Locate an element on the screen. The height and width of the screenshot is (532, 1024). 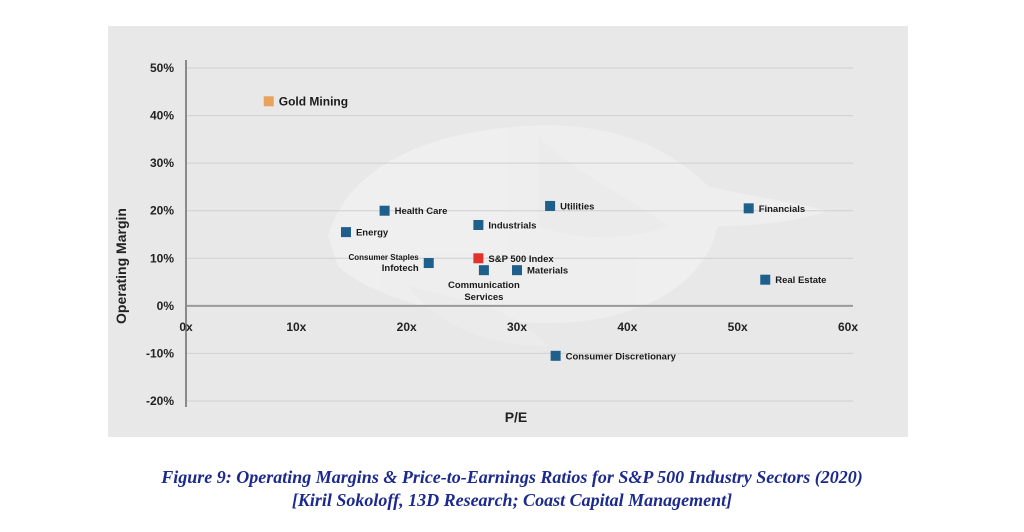
data-point-label: Services is located at coordinates (483, 297).